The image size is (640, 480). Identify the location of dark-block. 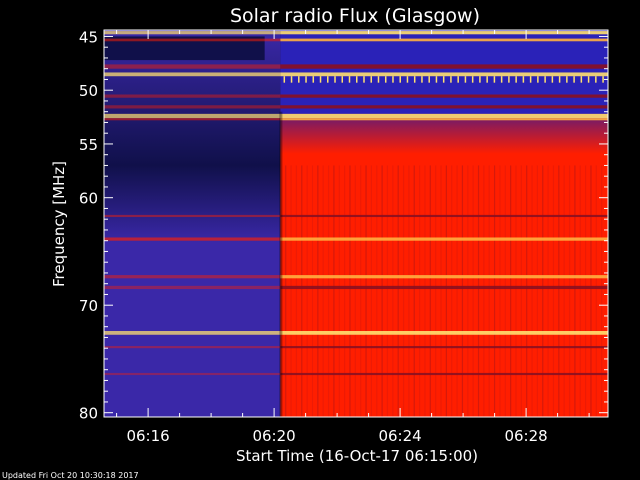
(184, 48).